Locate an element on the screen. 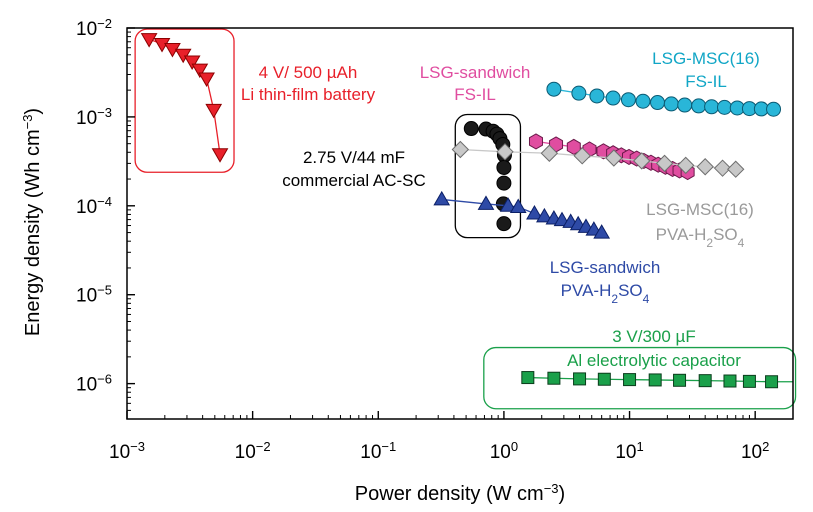 The image size is (813, 512). annotation-msc_fs: LSG-MSC(16) is located at coordinates (706, 58).